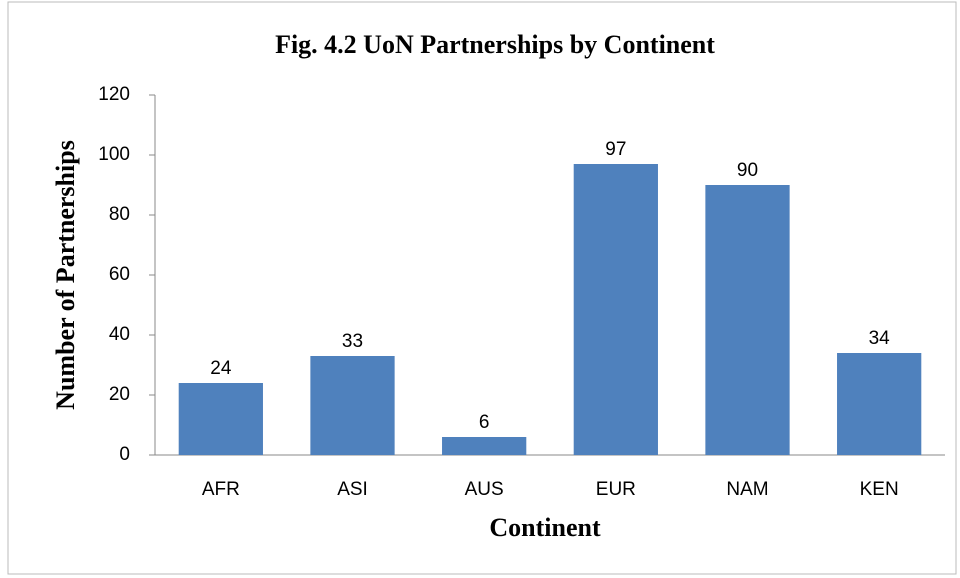 Image resolution: width=960 pixels, height=578 pixels. Describe the element at coordinates (495, 44) in the screenshot. I see `chart-title: Fig. 4.2 UoN Partnerships by Continent` at that location.